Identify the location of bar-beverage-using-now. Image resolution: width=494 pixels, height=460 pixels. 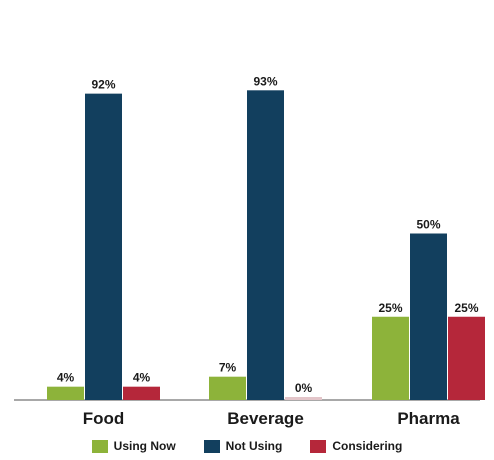
(227, 388).